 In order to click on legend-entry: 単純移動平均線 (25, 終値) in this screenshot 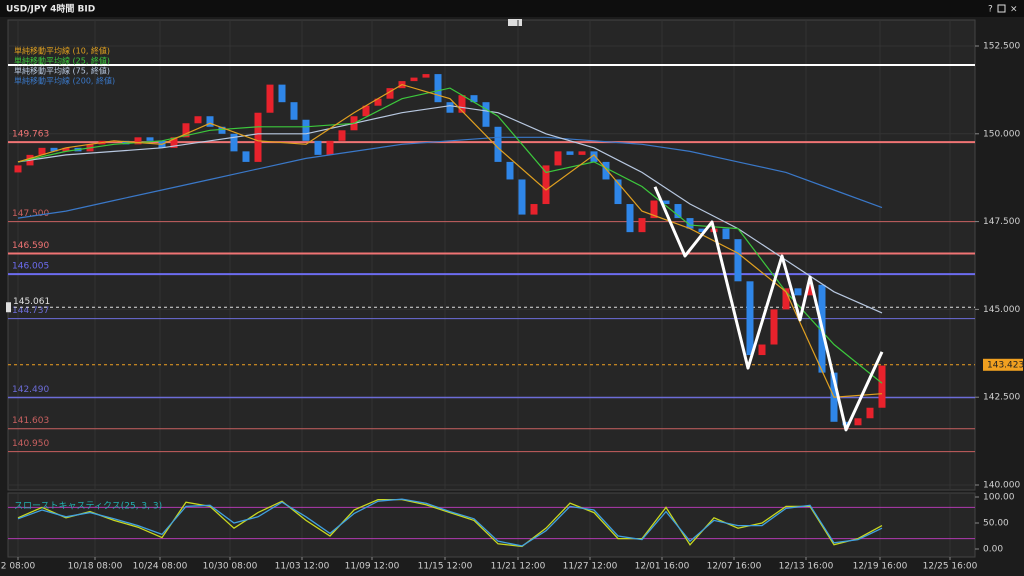, I will do `click(62, 61)`.